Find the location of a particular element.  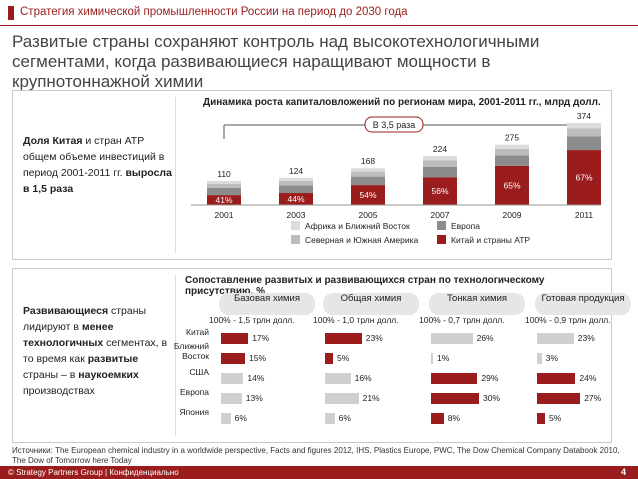

country-label-3: Европа is located at coordinates (194, 392).